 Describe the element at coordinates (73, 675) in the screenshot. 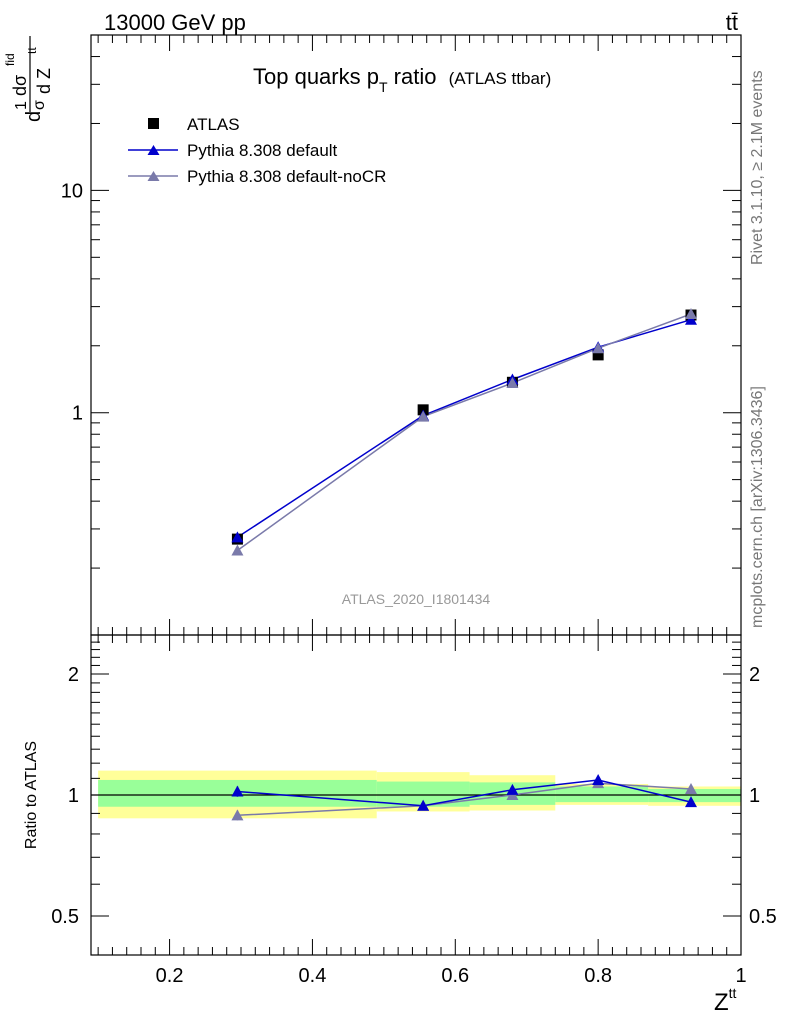

I see `ratio-y-tick-label-left: 2` at that location.